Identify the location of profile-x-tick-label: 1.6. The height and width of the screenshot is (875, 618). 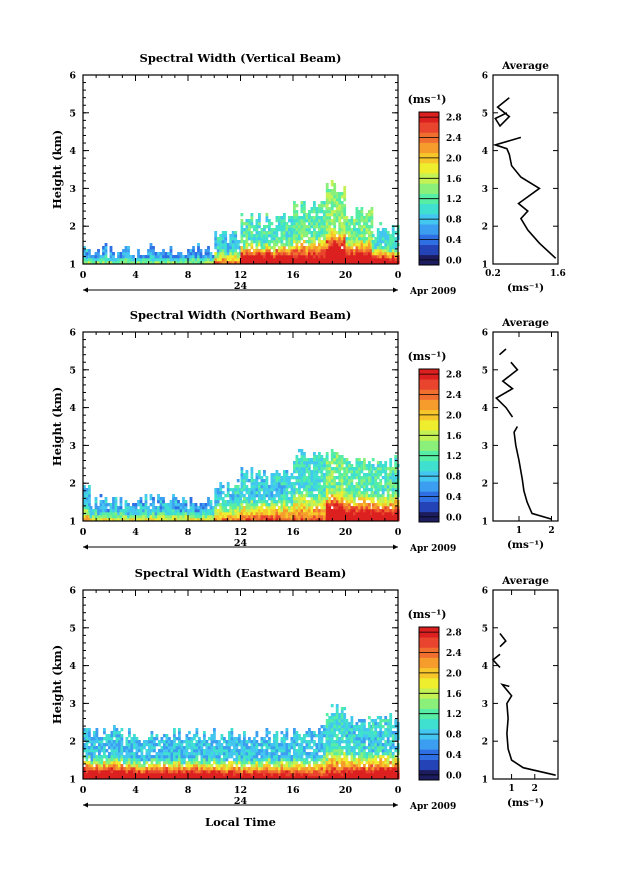
(558, 274).